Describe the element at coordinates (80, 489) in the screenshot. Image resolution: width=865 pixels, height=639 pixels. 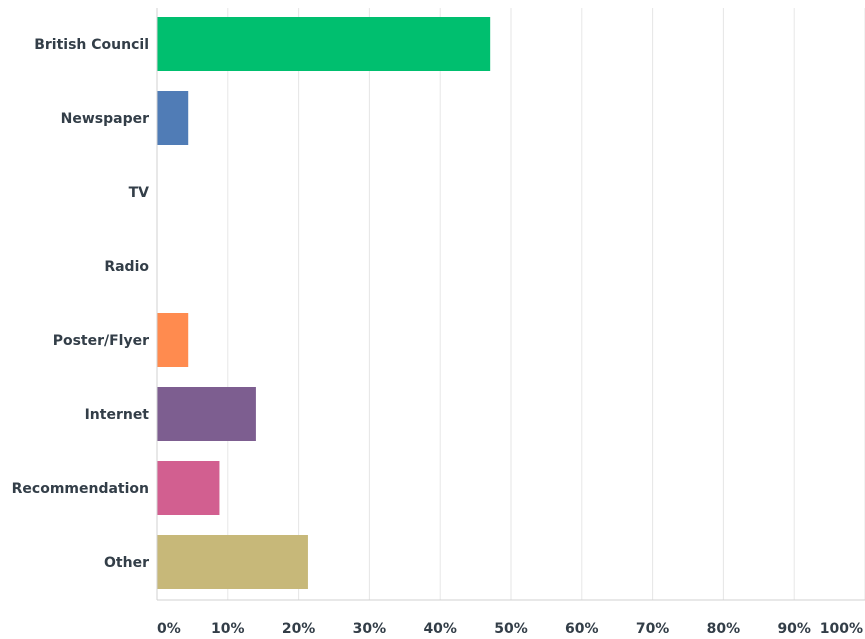
I see `category-label: Recommendation` at that location.